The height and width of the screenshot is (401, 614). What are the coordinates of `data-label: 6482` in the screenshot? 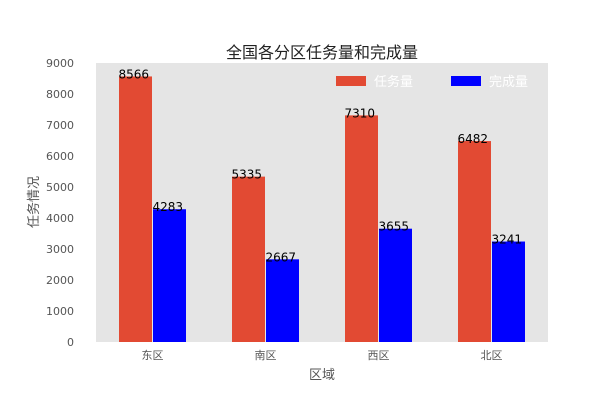 It's located at (473, 139).